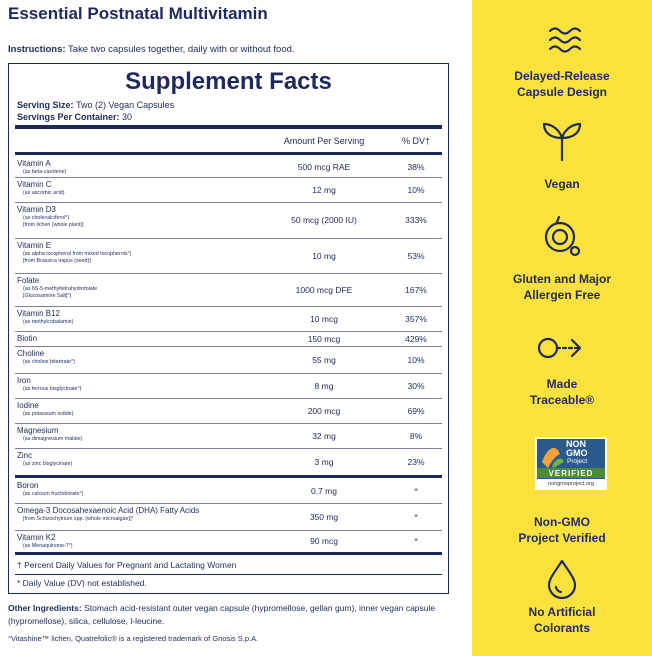 Image resolution: width=652 pixels, height=656 pixels. What do you see at coordinates (562, 287) in the screenshot?
I see `feature: Gluten and Major Allergen Free` at bounding box center [562, 287].